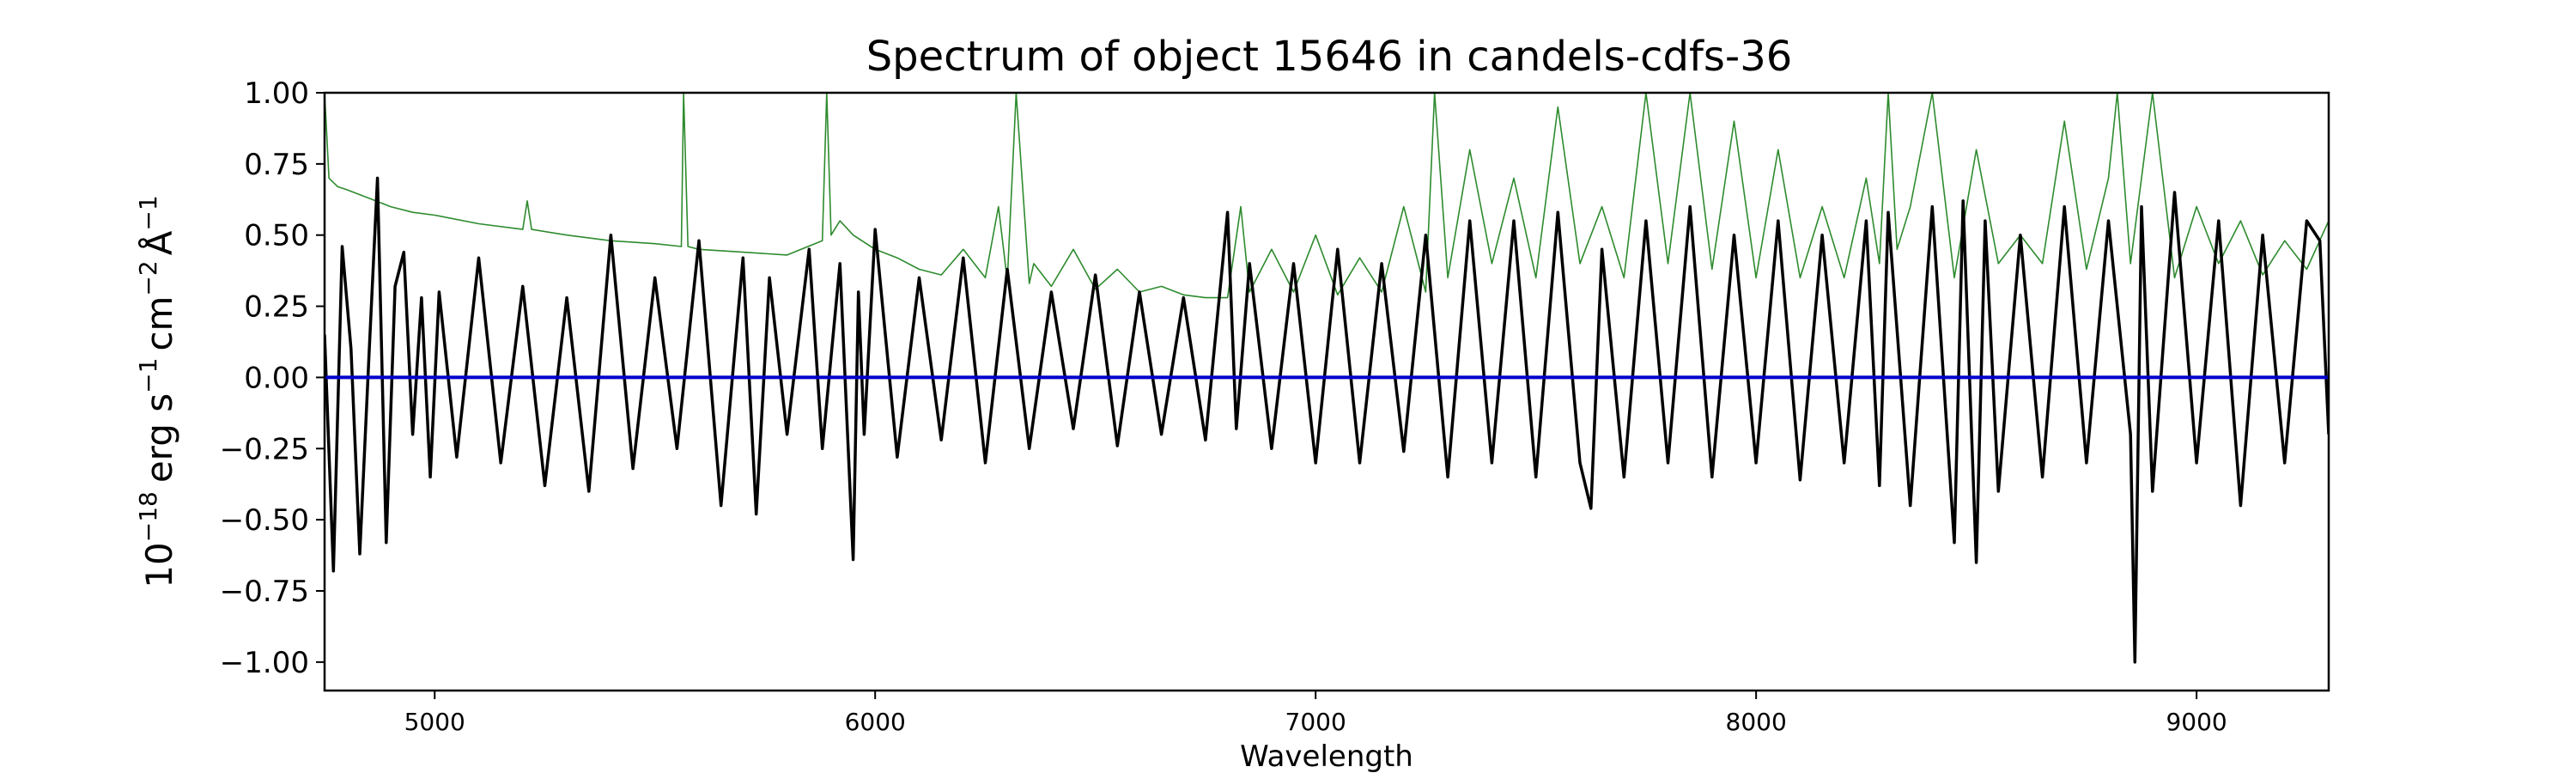  Describe the element at coordinates (159, 564) in the screenshot. I see `y-label-base: 10` at that location.